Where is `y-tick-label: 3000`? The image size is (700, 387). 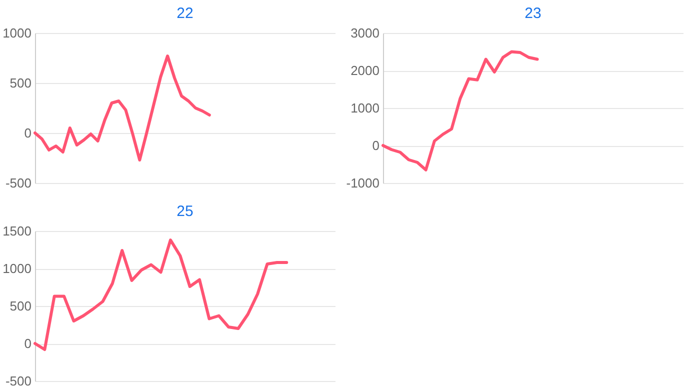
y-tick-label: 3000 is located at coordinates (365, 33).